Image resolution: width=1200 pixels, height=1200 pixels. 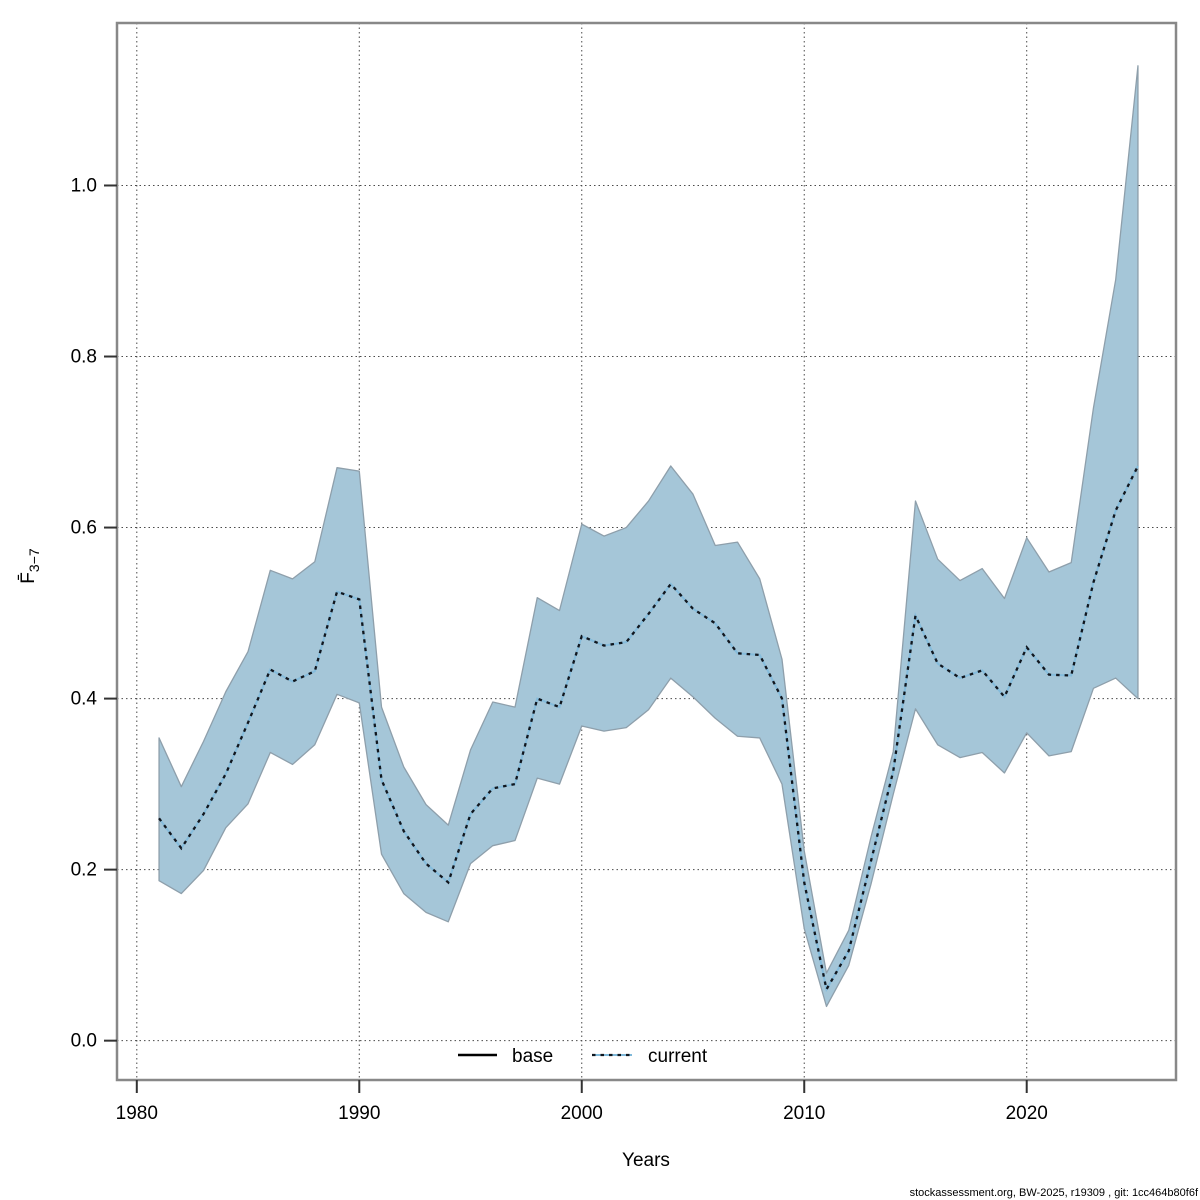 What do you see at coordinates (646, 1160) in the screenshot?
I see `x-axis-label: Years` at bounding box center [646, 1160].